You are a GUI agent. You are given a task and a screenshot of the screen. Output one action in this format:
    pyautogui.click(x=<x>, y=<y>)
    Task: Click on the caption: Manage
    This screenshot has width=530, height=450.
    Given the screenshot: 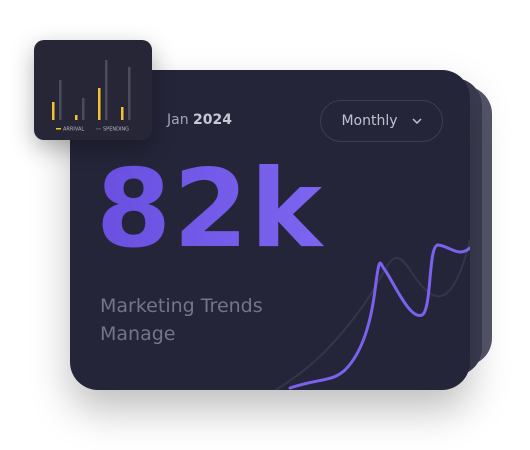 What is the action you would take?
    pyautogui.click(x=138, y=334)
    